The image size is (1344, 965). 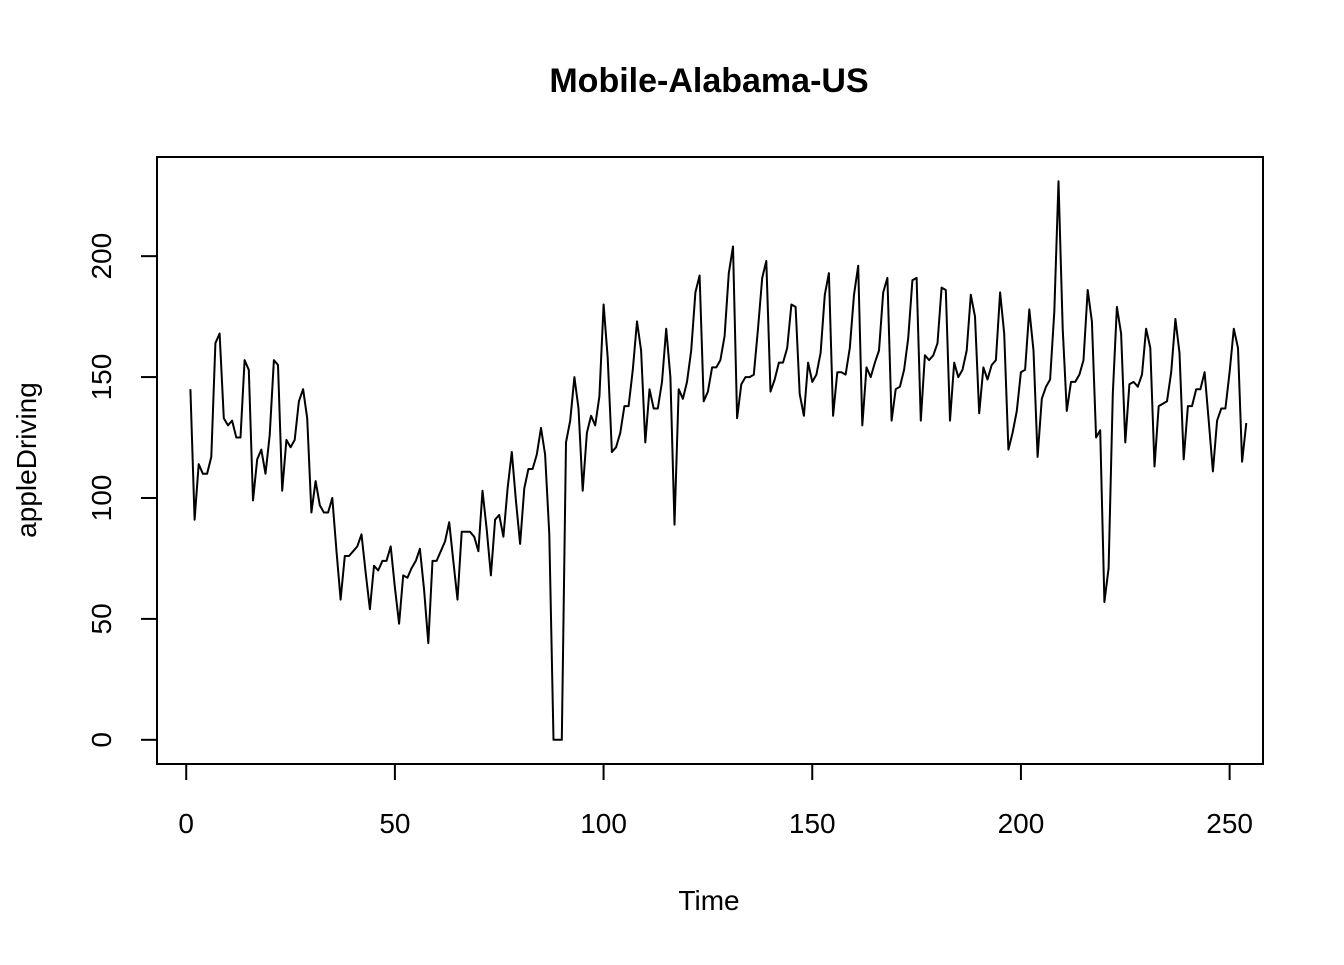 What do you see at coordinates (812, 823) in the screenshot?
I see `x-tick-label: 150` at bounding box center [812, 823].